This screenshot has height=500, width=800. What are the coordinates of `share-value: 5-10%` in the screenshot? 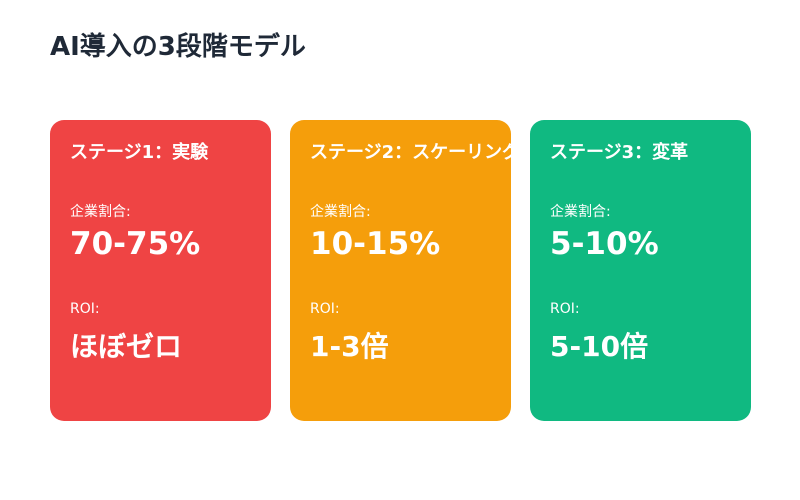 It's located at (604, 244).